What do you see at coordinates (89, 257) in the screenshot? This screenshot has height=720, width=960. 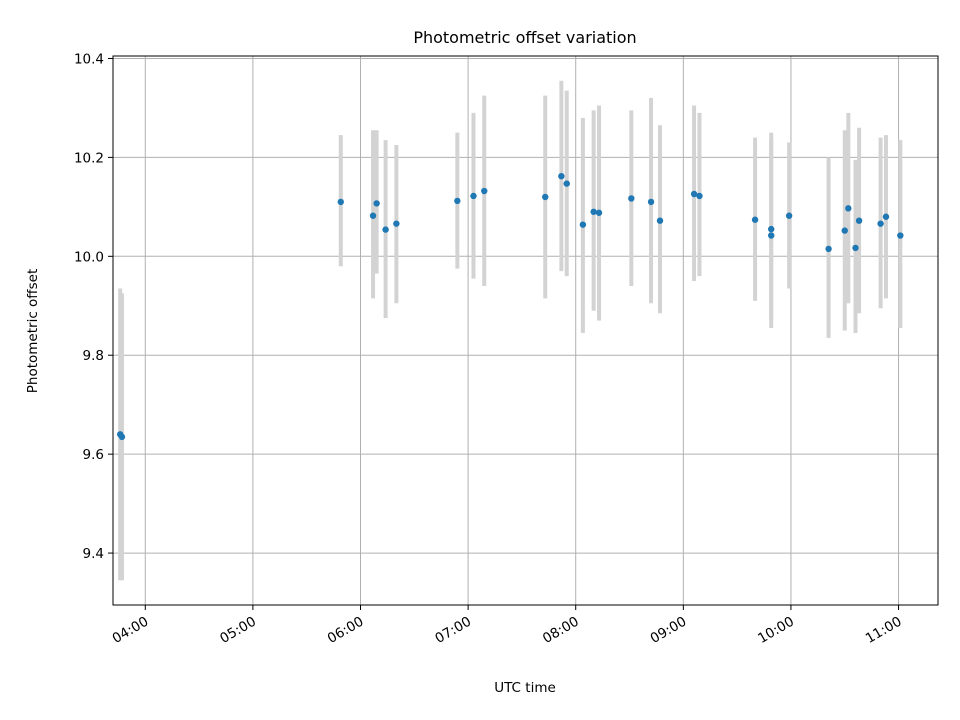 I see `y-tick-label: 10.0` at bounding box center [89, 257].